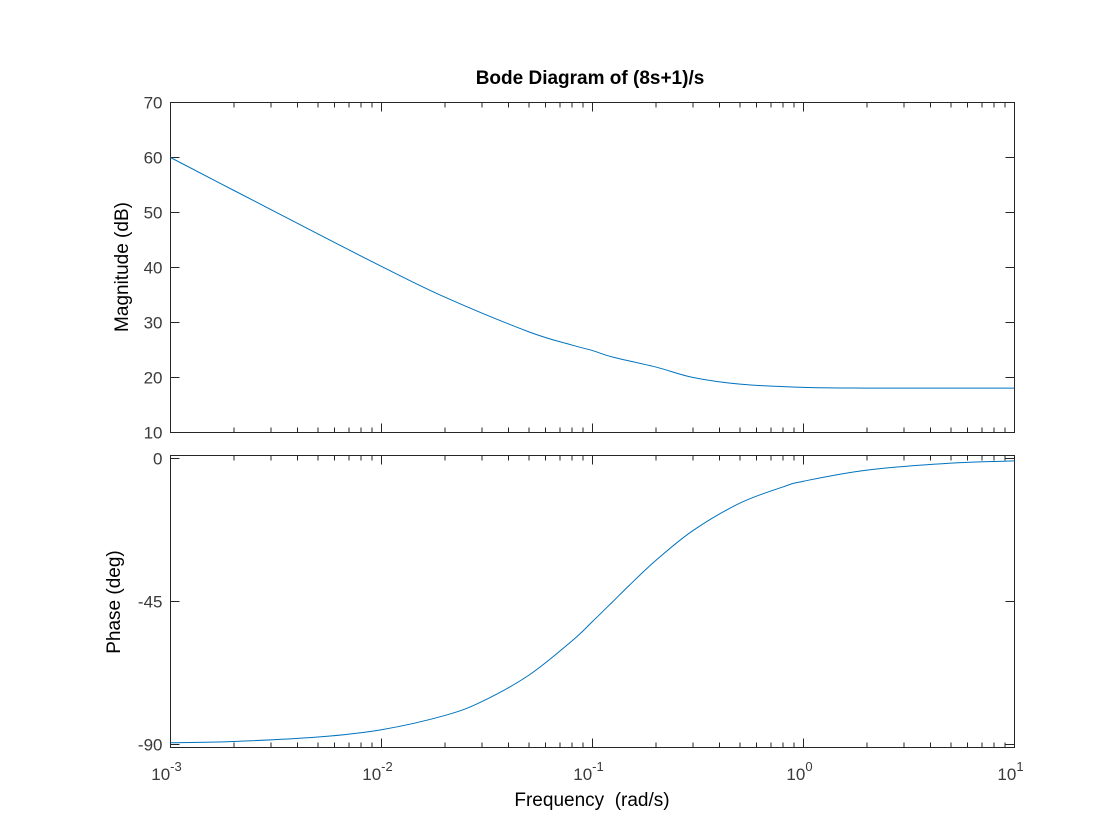  I want to click on x-tick-label: 10⁰, so click(799, 771).